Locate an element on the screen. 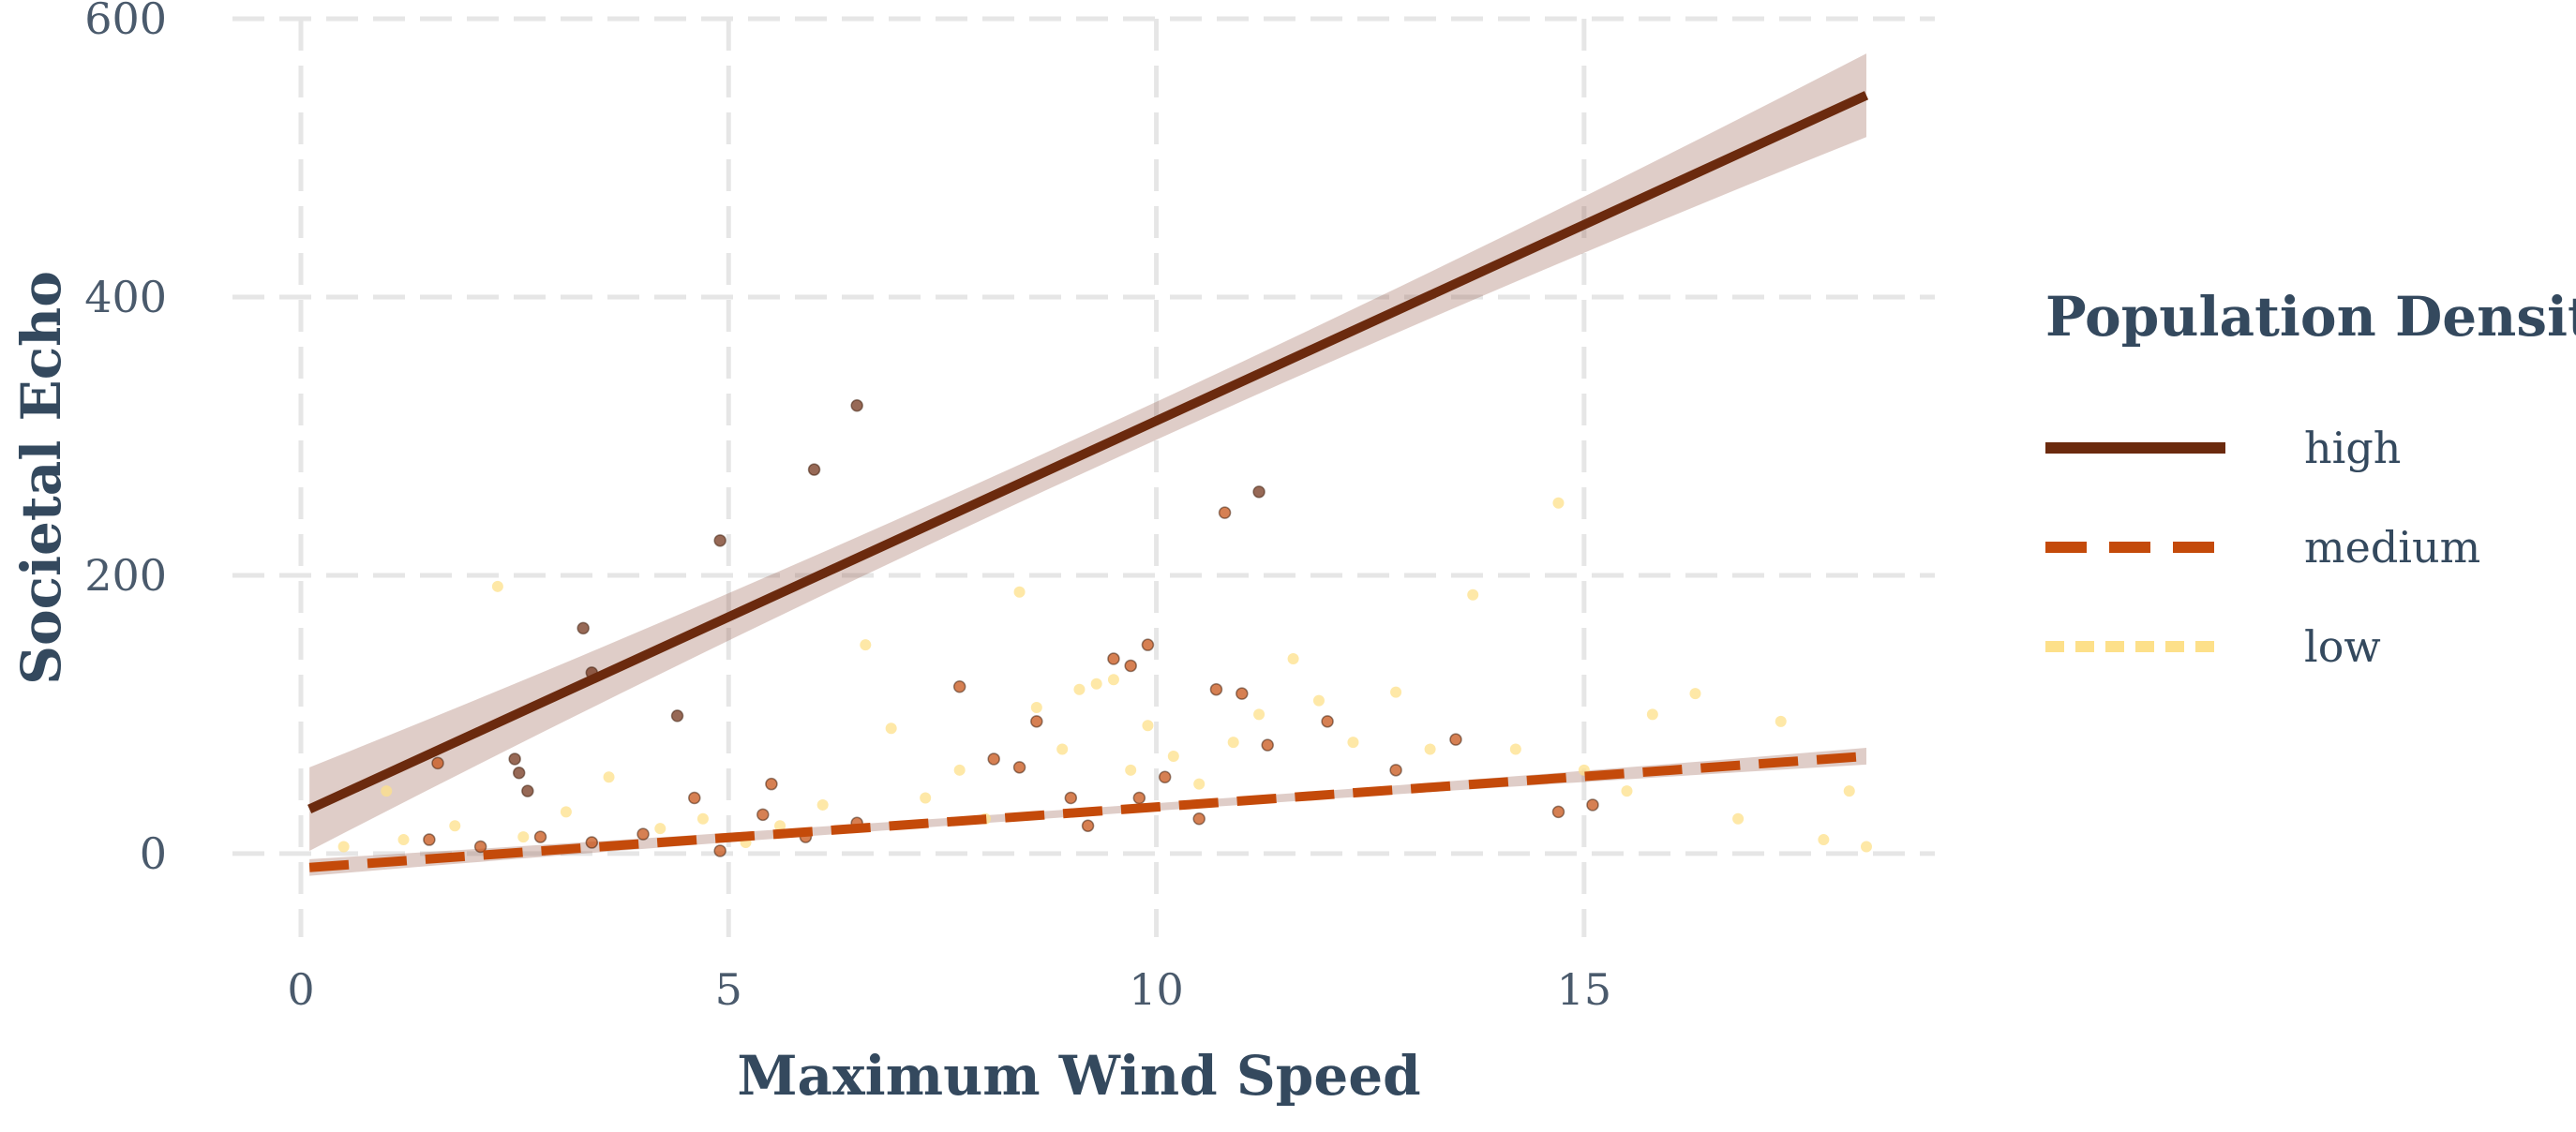 The width and height of the screenshot is (2576, 1132). x-tick-label: 10 is located at coordinates (1157, 990).